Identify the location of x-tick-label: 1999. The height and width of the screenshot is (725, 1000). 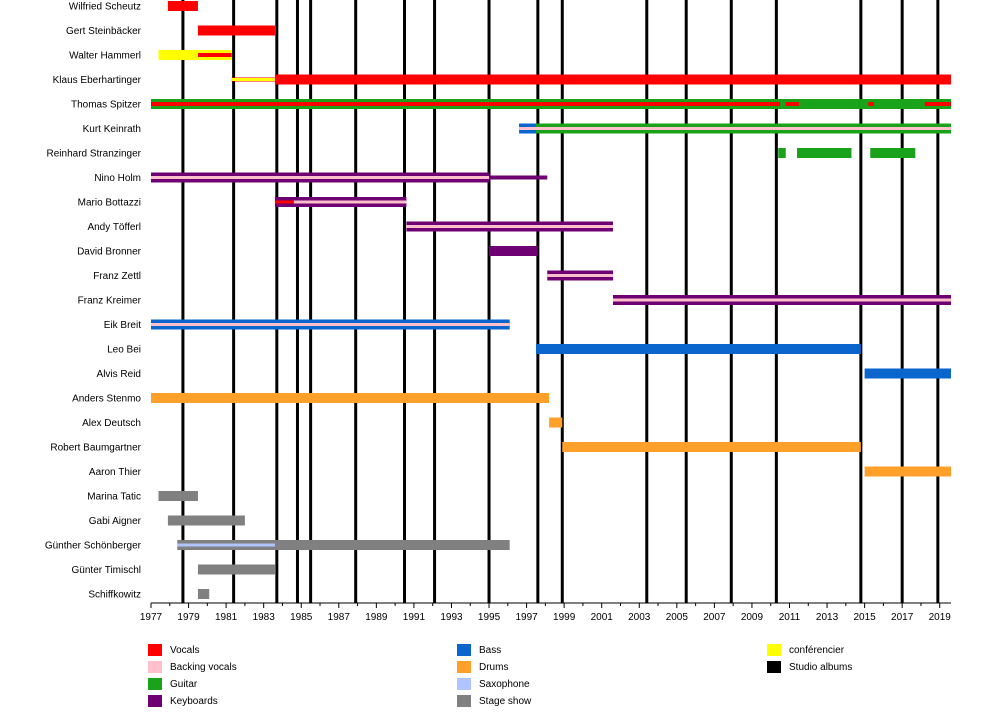
(564, 617).